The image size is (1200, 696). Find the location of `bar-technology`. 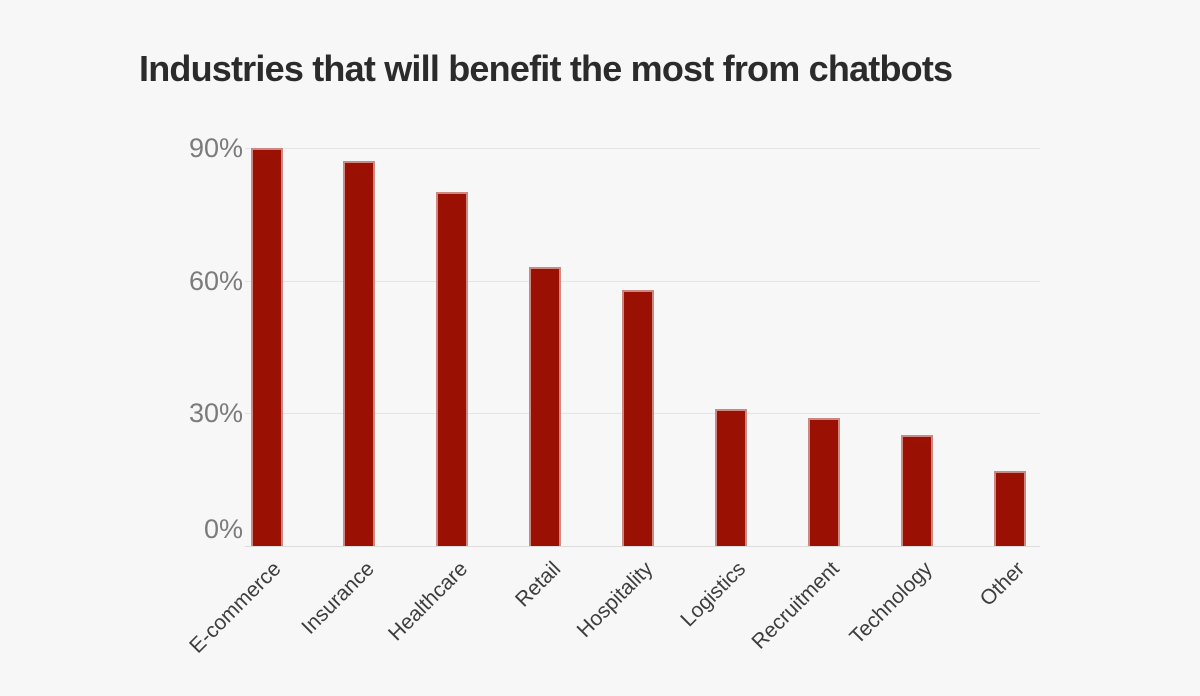

bar-technology is located at coordinates (916, 490).